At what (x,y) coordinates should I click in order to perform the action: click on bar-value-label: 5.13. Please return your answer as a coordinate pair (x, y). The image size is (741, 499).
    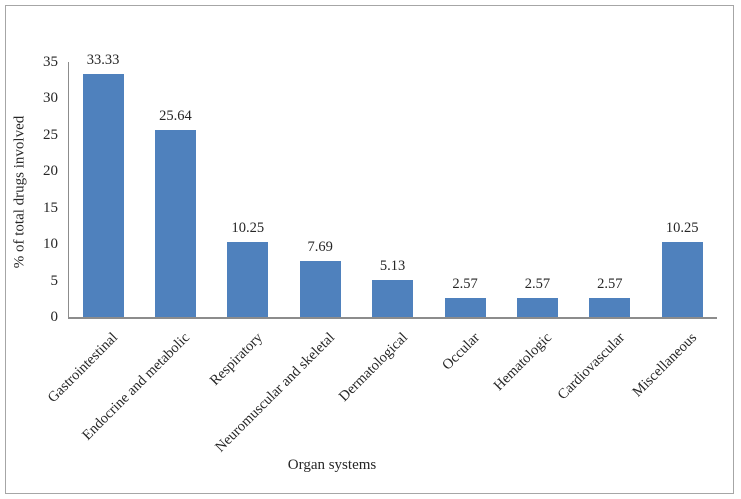
    Looking at the image, I should click on (392, 266).